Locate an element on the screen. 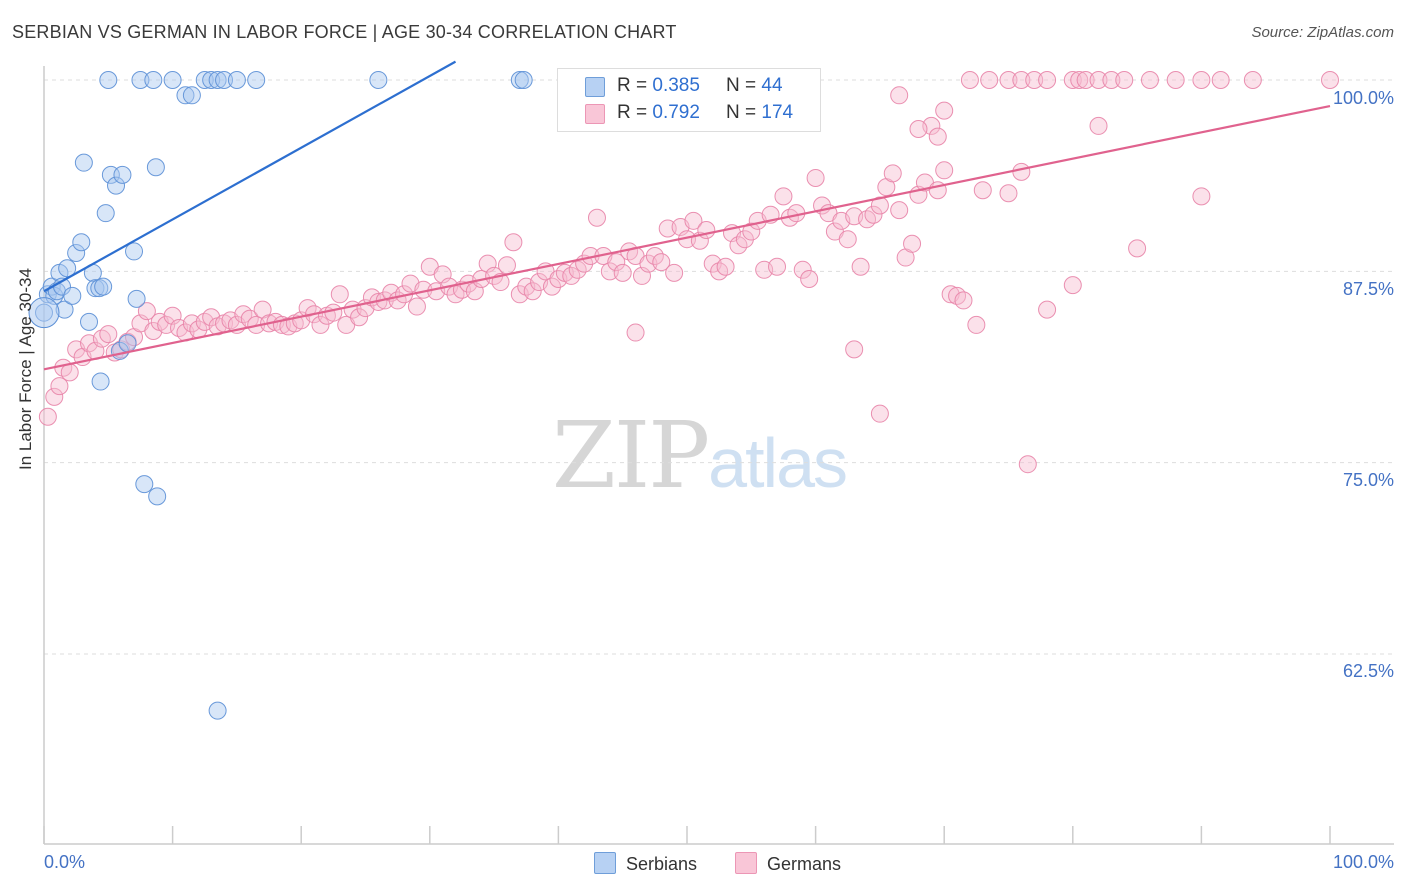 The height and width of the screenshot is (892, 1406). legend-row-germans: R = 0.792 N = 174 is located at coordinates (688, 114).